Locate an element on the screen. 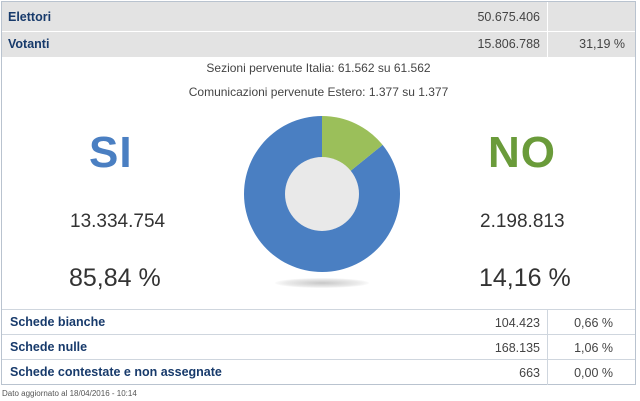 The height and width of the screenshot is (401, 640). si-votes: 13.334.754 is located at coordinates (118, 221).